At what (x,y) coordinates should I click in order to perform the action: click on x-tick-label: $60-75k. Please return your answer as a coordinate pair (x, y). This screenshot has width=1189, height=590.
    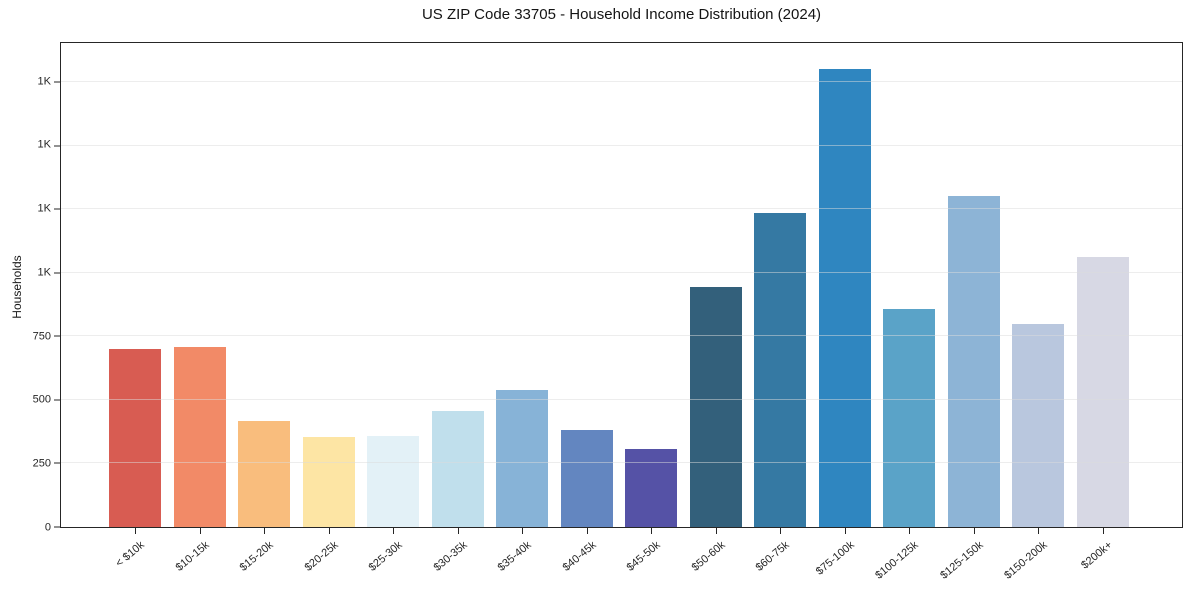
    Looking at the image, I should click on (772, 556).